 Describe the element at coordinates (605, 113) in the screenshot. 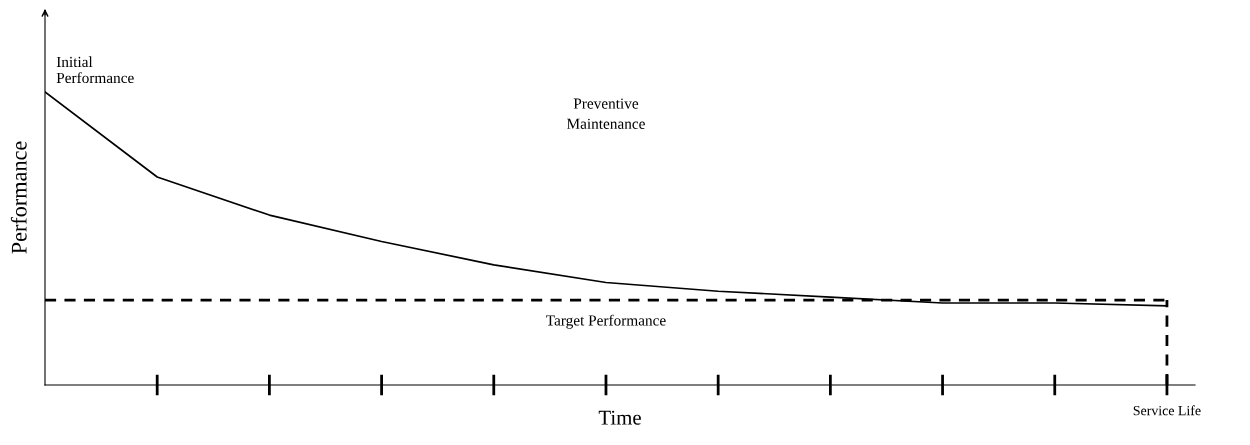

I see `annotation: Preventive Maintenance` at that location.